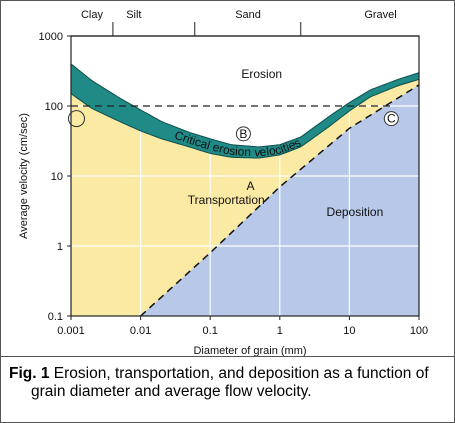 Image resolution: width=455 pixels, height=423 pixels. What do you see at coordinates (24, 176) in the screenshot?
I see `y-axis-label: Average velocity (cm/sec)` at bounding box center [24, 176].